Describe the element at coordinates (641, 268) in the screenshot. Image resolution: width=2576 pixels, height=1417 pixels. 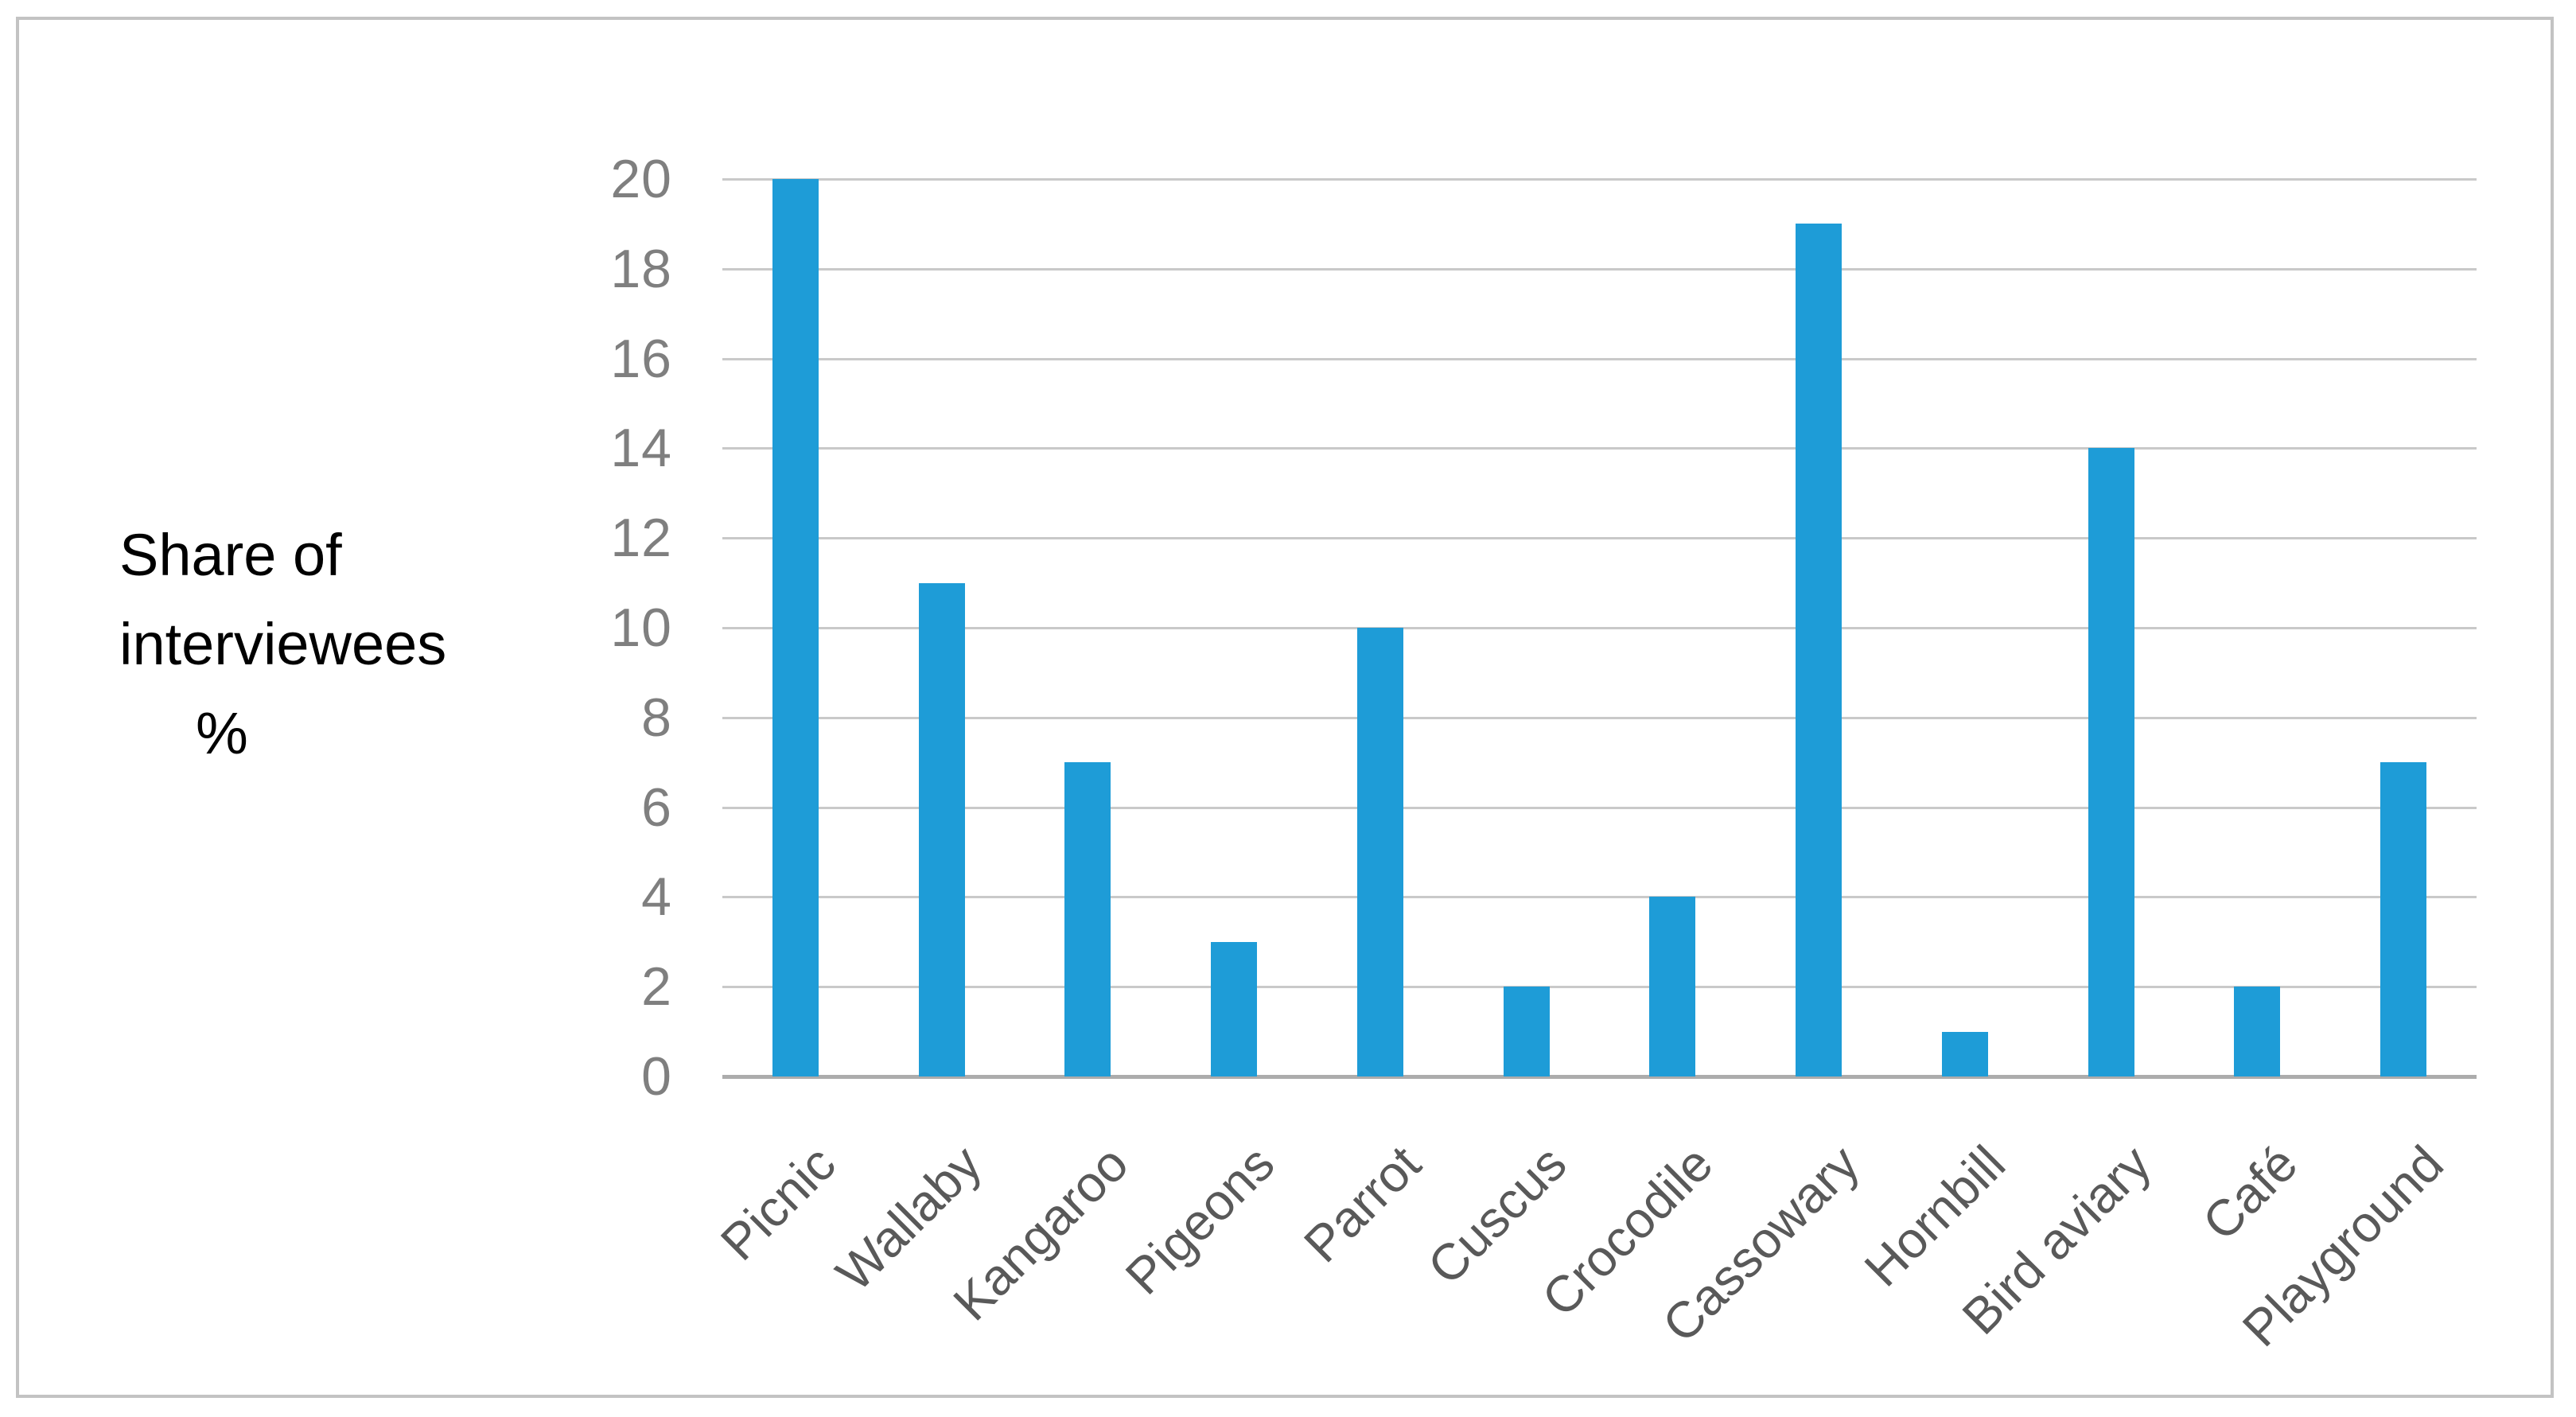
I see `y-axis-tick-label-18: 18` at that location.